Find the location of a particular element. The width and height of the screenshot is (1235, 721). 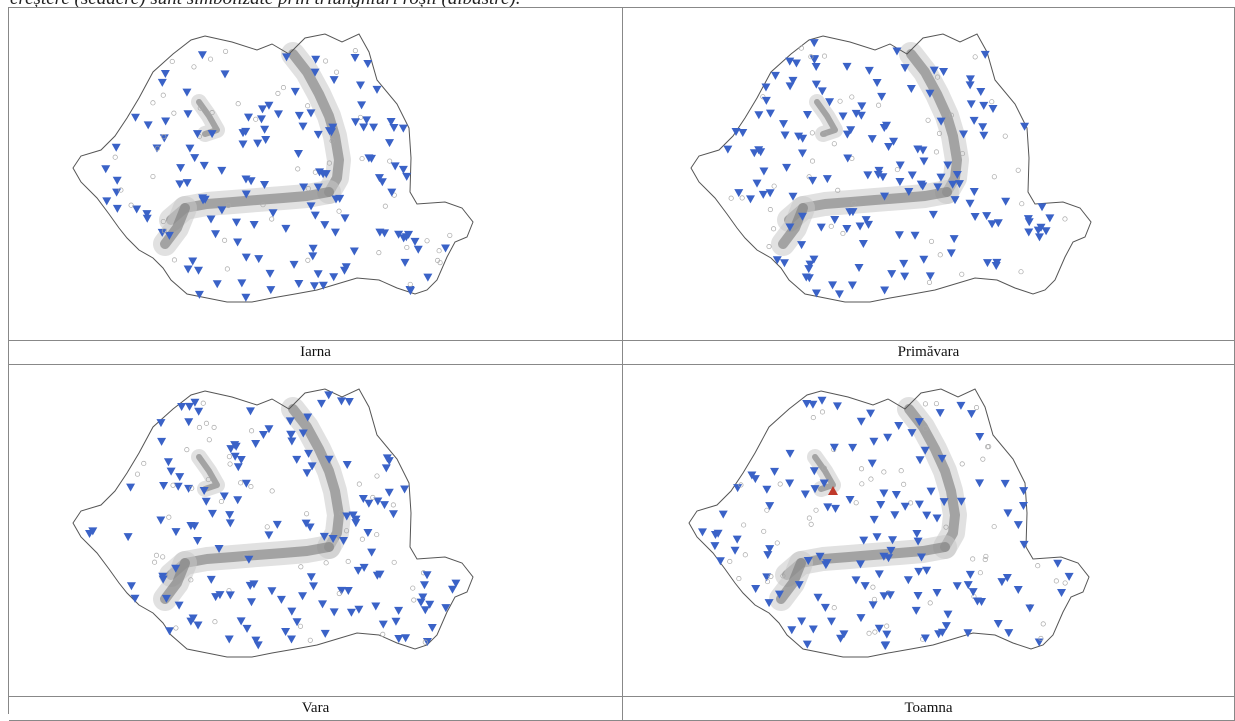

romania-map-vara is located at coordinates (273, 523).